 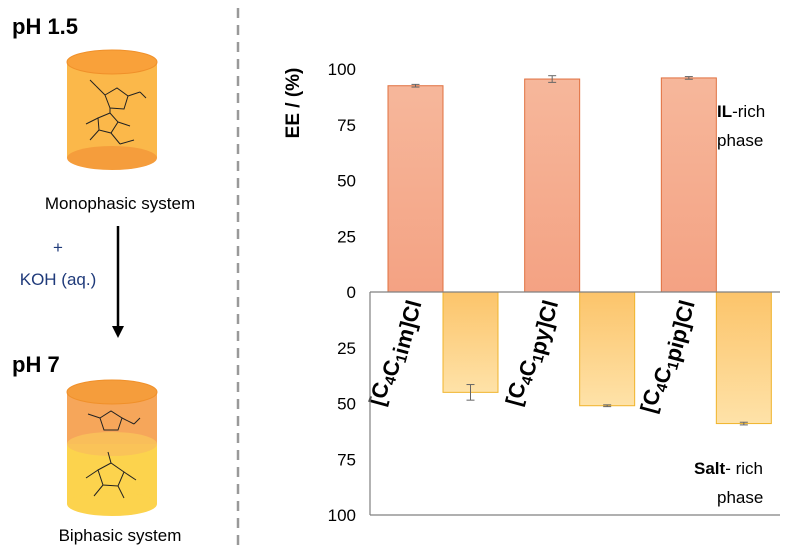 I want to click on category-label: [C4C1im]Cl, so click(x=395, y=353).